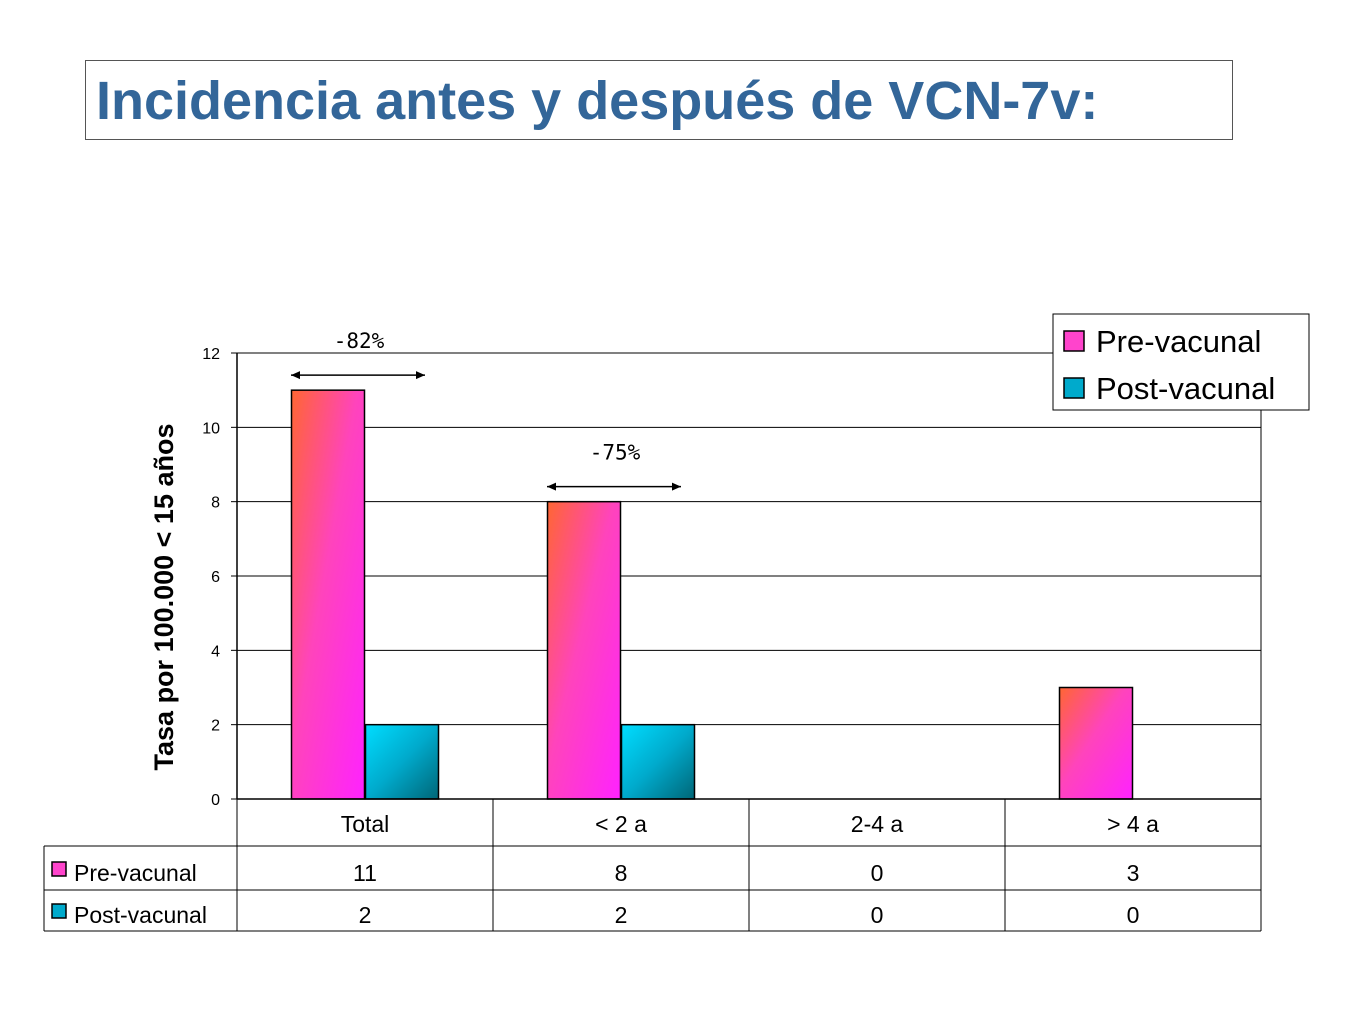 This screenshot has height=1023, width=1365. Describe the element at coordinates (215, 726) in the screenshot. I see `y-tick-label: 2` at that location.